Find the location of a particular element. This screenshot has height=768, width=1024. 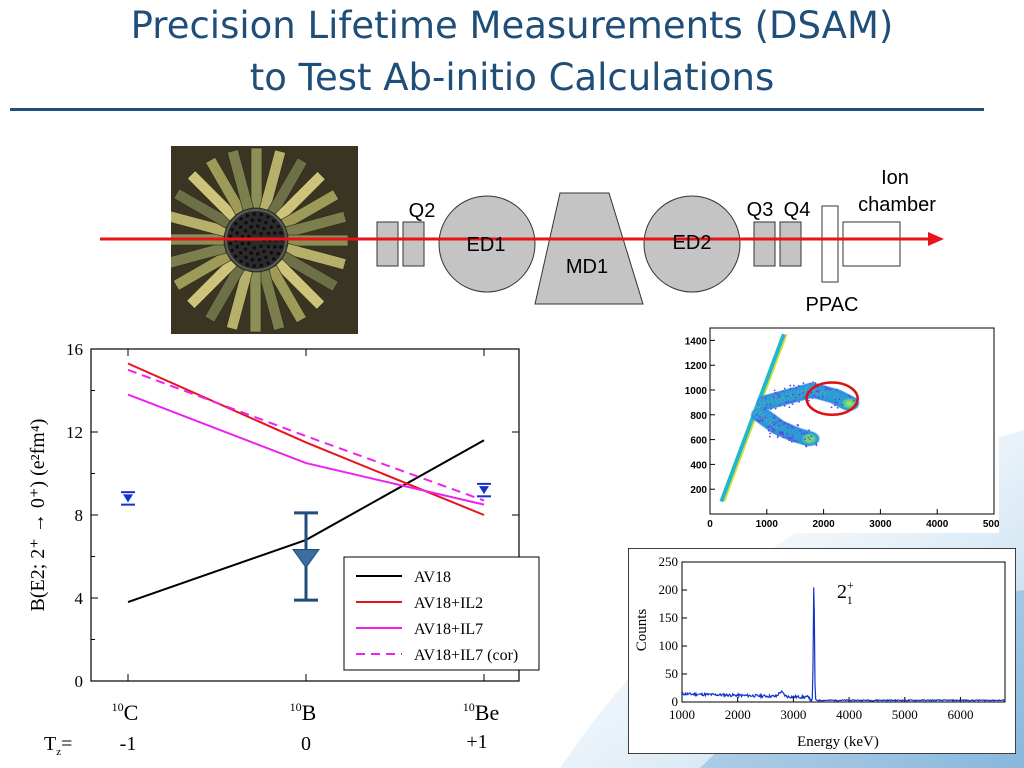

slide-title-line2: to Test Ab-initio Calculations is located at coordinates (512, 77).